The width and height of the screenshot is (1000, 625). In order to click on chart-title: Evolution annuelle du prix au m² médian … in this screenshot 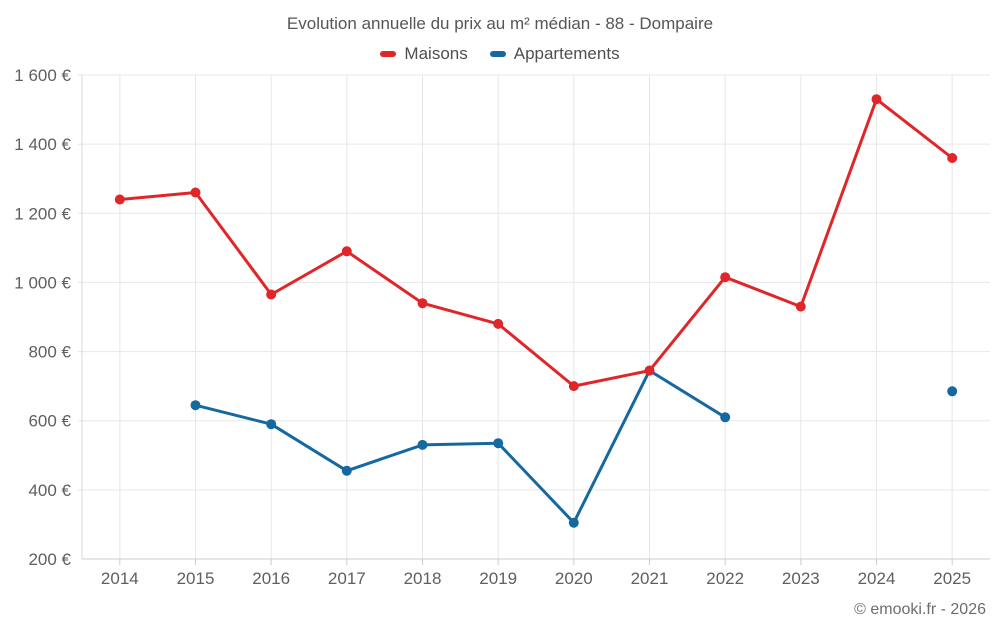, I will do `click(500, 23)`.